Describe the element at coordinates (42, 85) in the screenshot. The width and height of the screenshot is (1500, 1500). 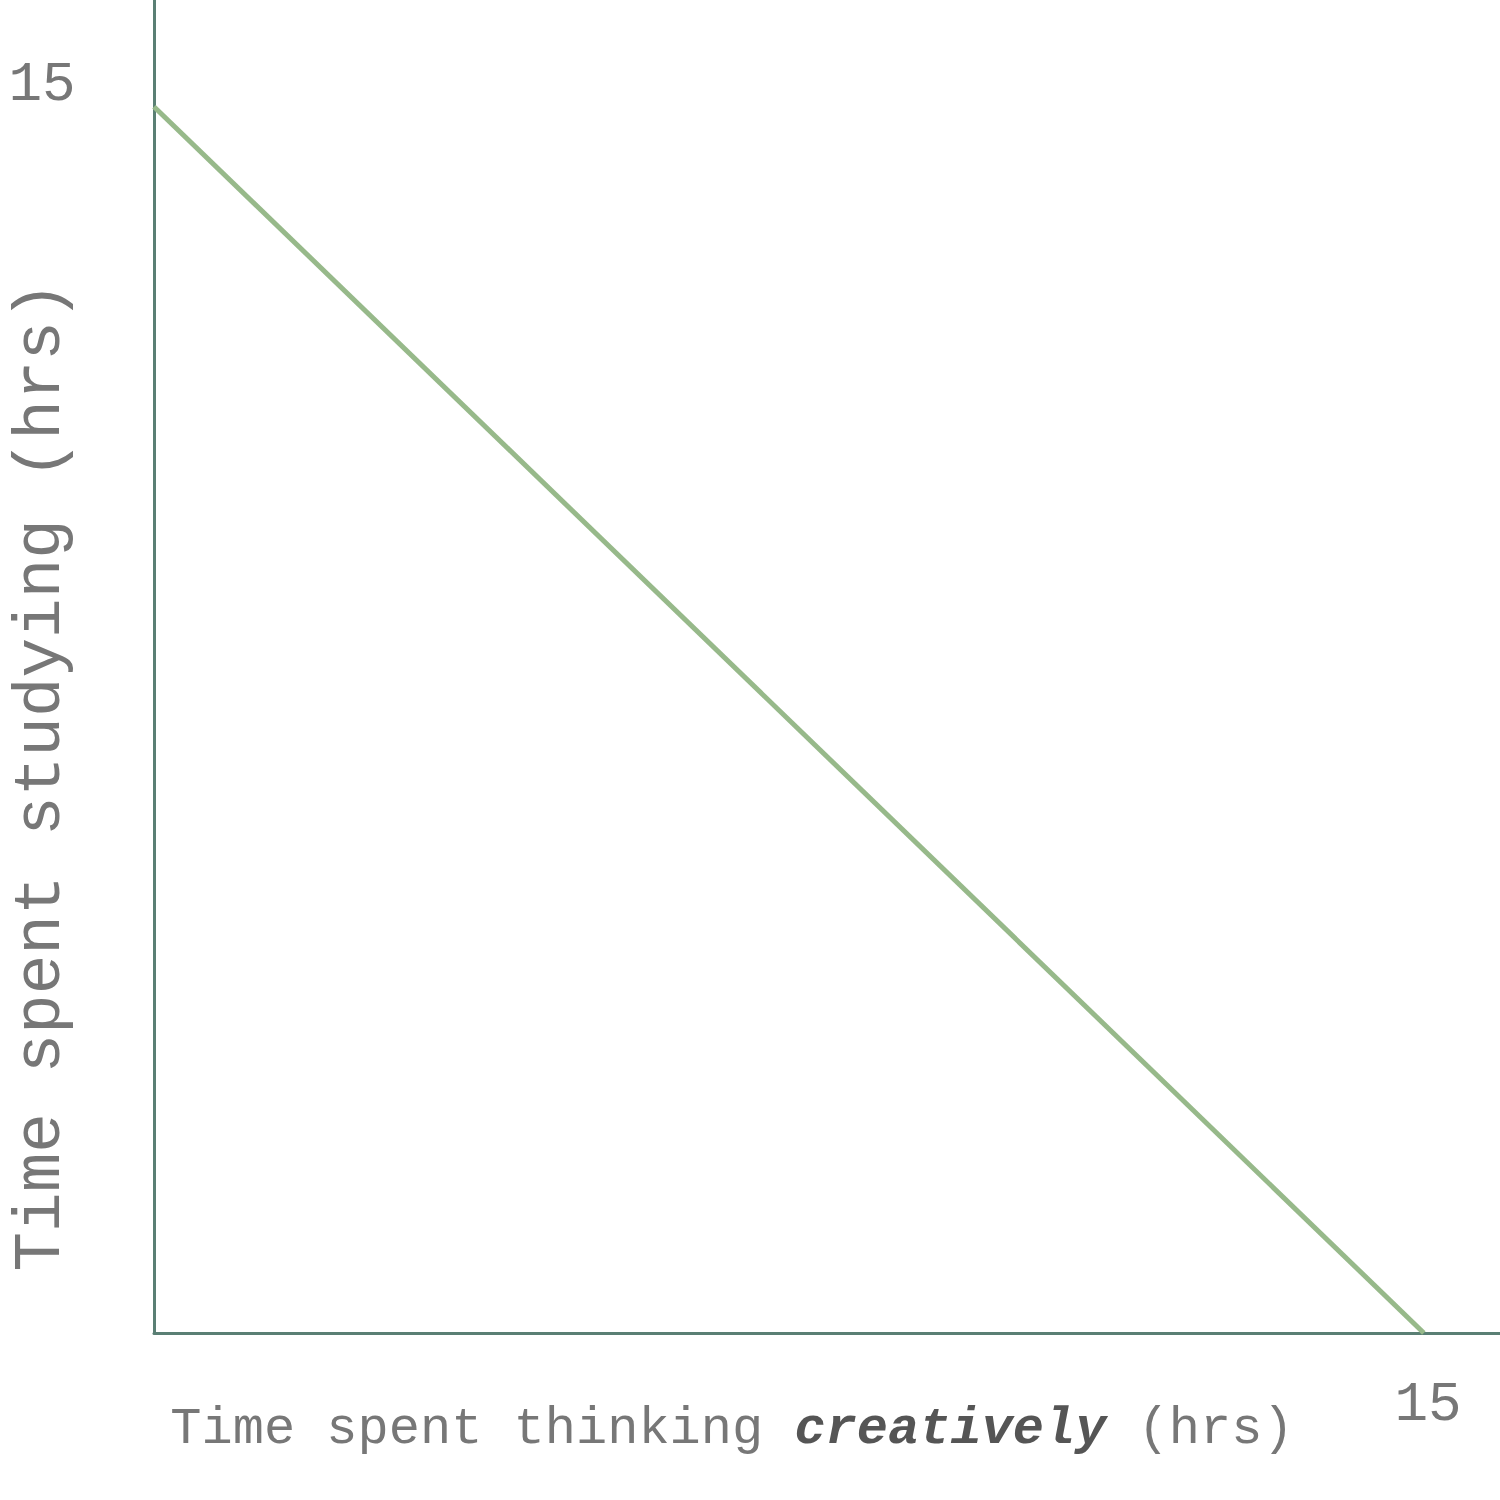
I see `annotation: 15` at that location.